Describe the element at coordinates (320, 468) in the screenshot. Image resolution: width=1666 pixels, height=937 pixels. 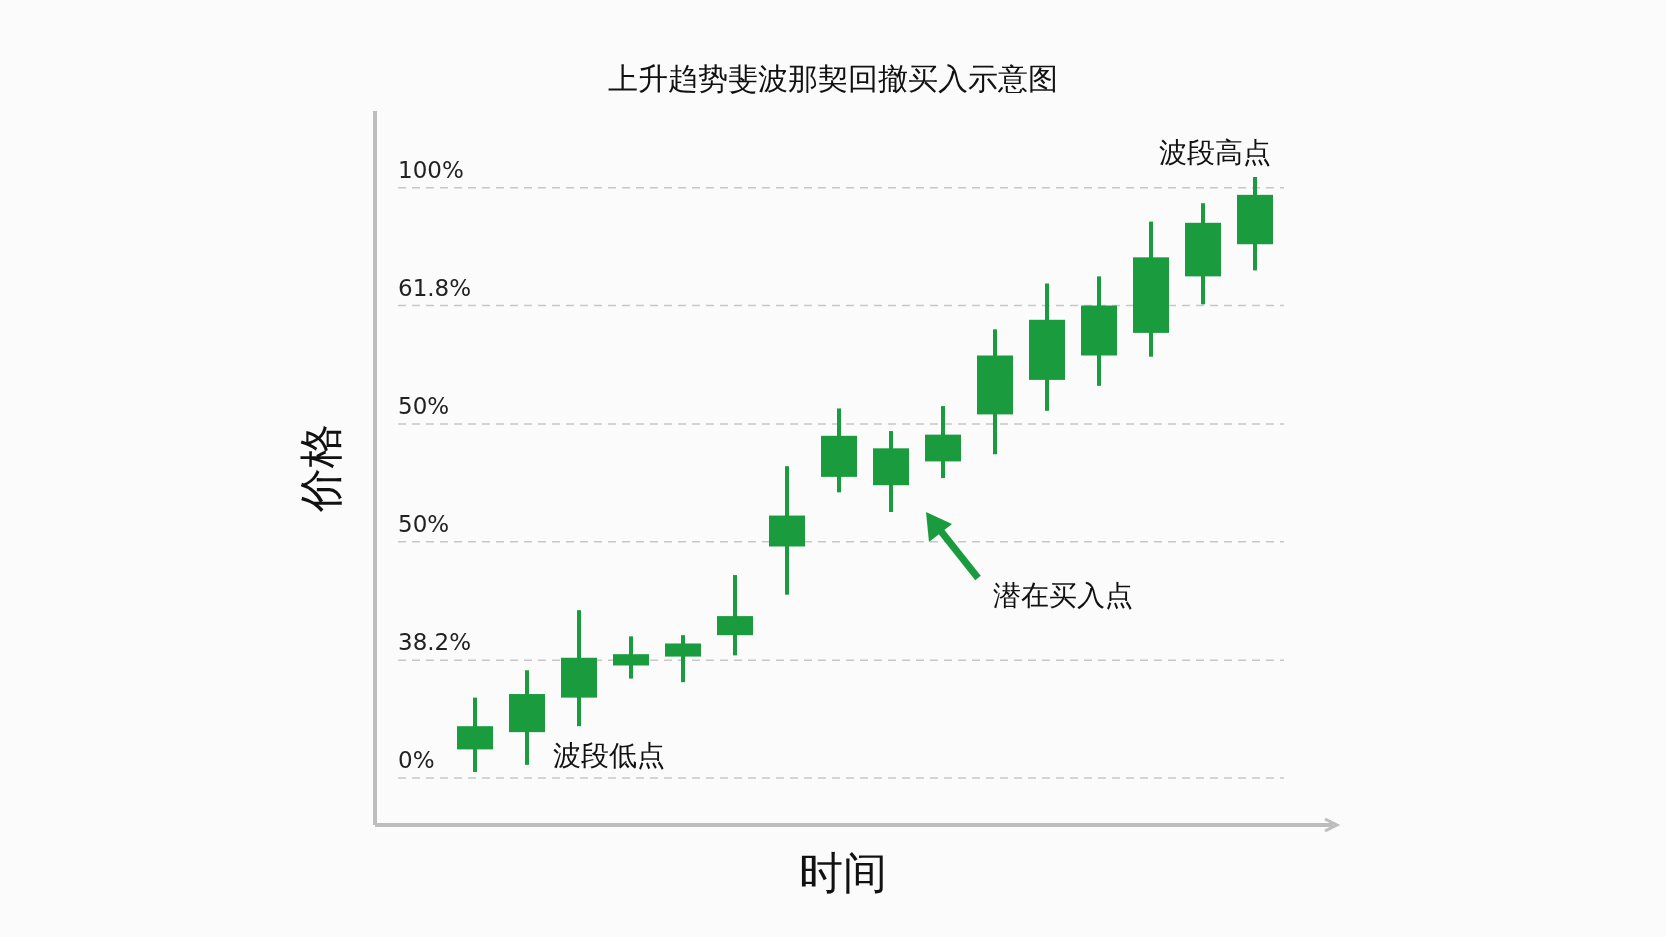
I see `y-axis-title: 价格` at that location.